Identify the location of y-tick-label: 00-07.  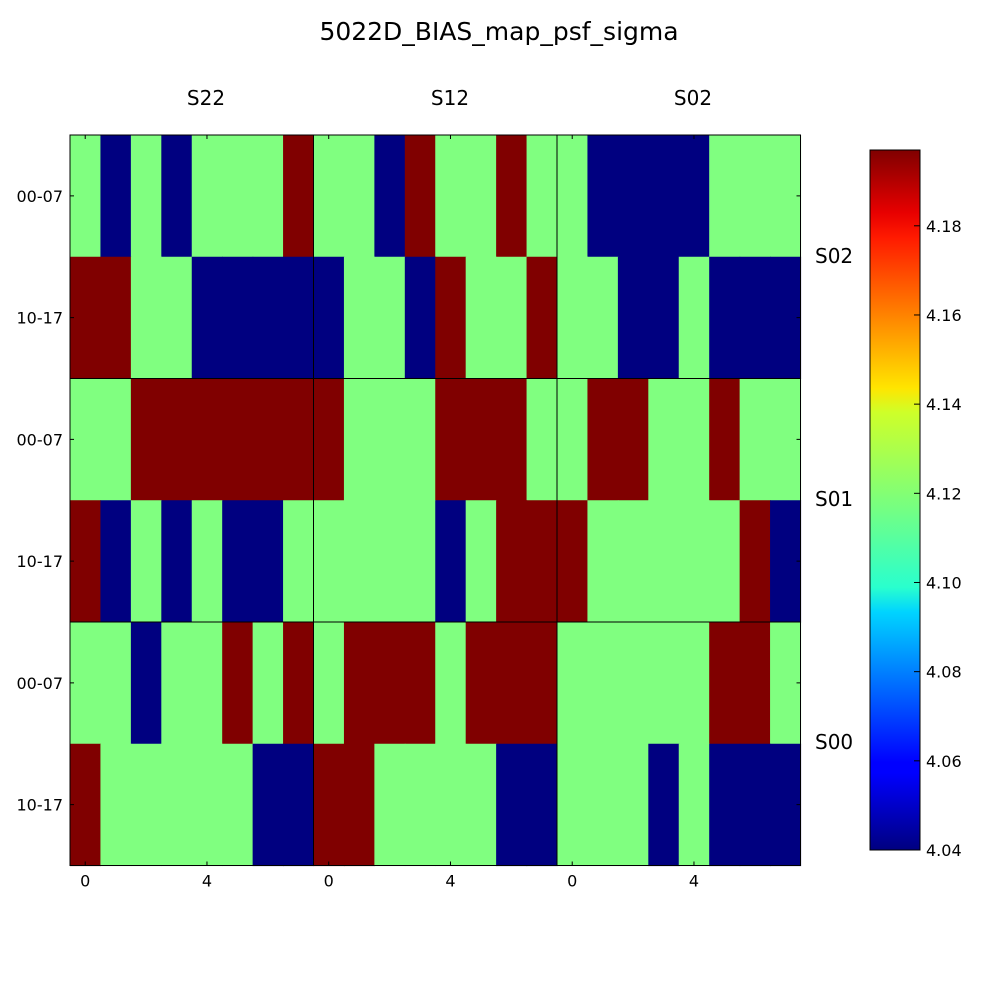
(40, 196).